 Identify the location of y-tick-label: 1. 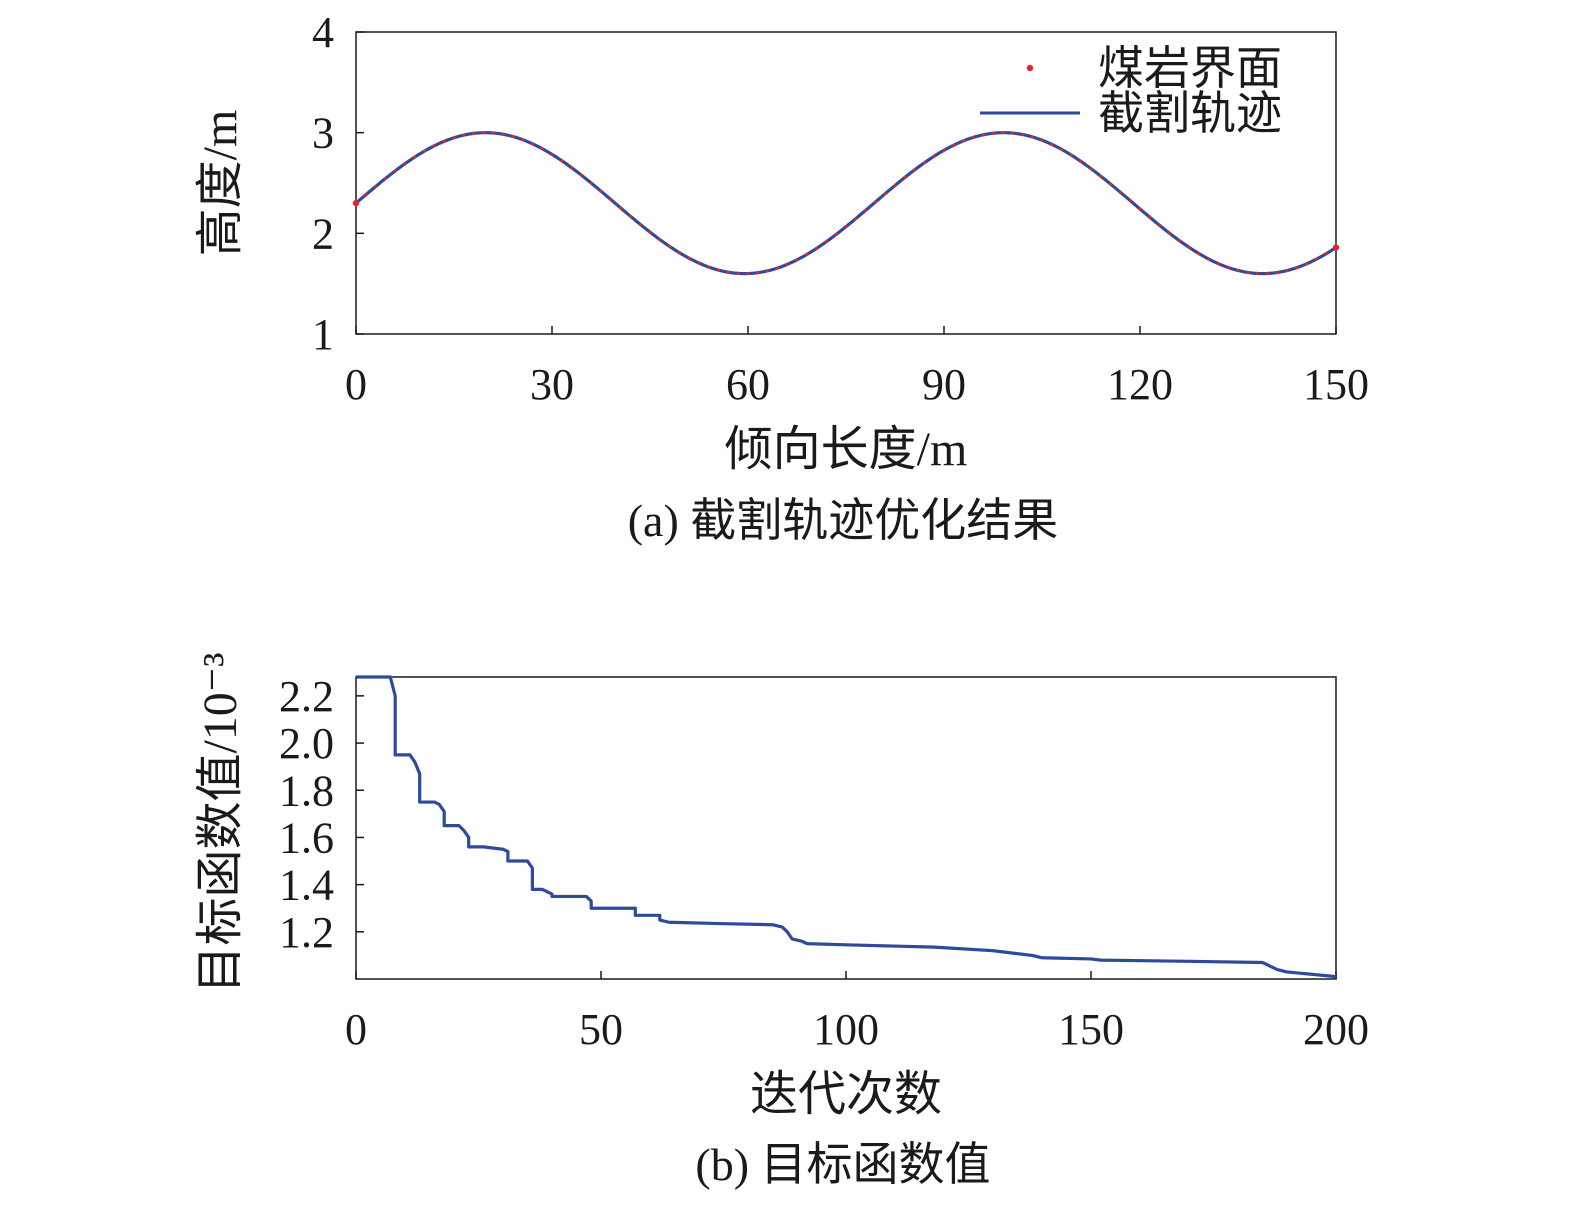
(323, 334).